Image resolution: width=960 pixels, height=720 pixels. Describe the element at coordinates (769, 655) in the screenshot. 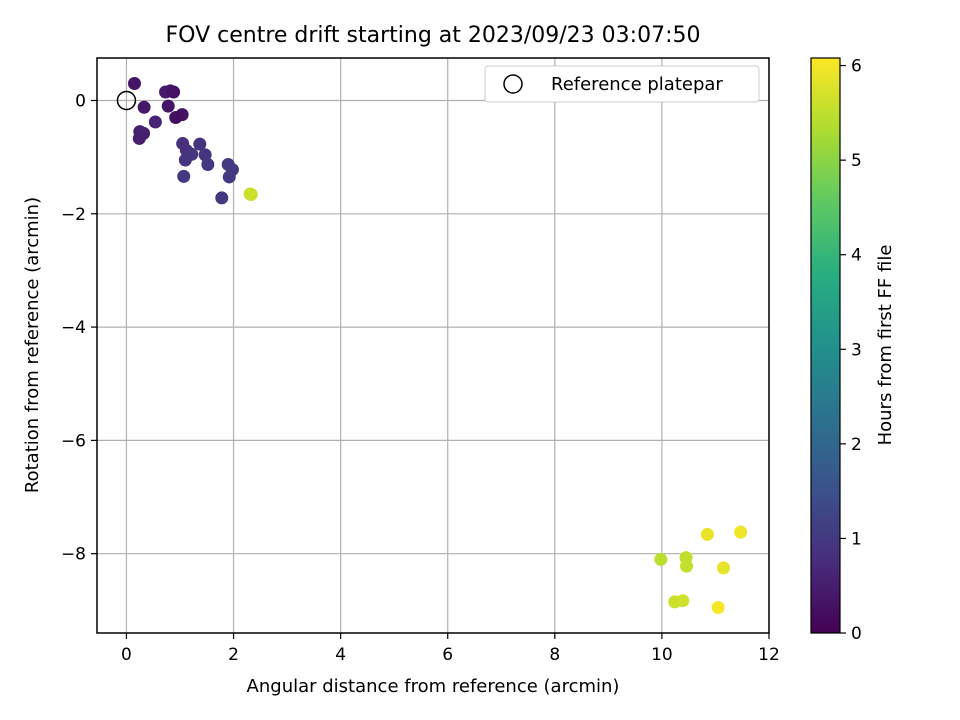

I see `x-tick-label: 12` at that location.